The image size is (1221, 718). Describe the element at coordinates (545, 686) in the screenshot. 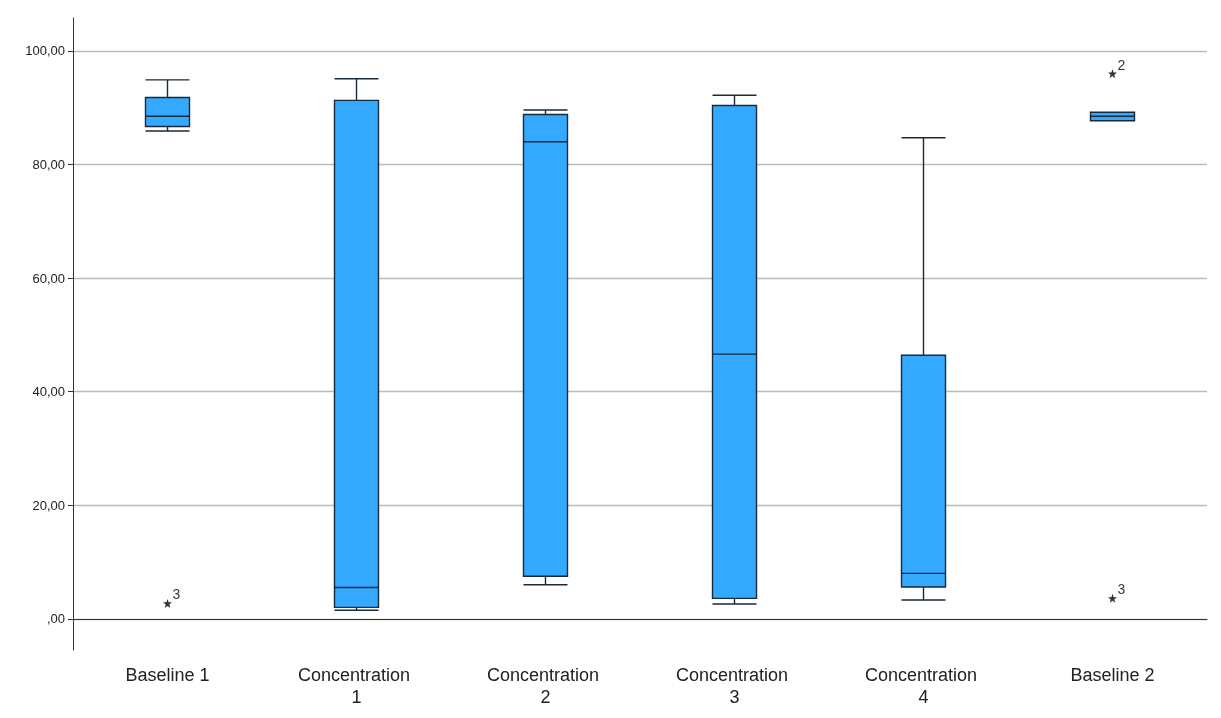

I see `x-tick-label: Concentration 2` at that location.